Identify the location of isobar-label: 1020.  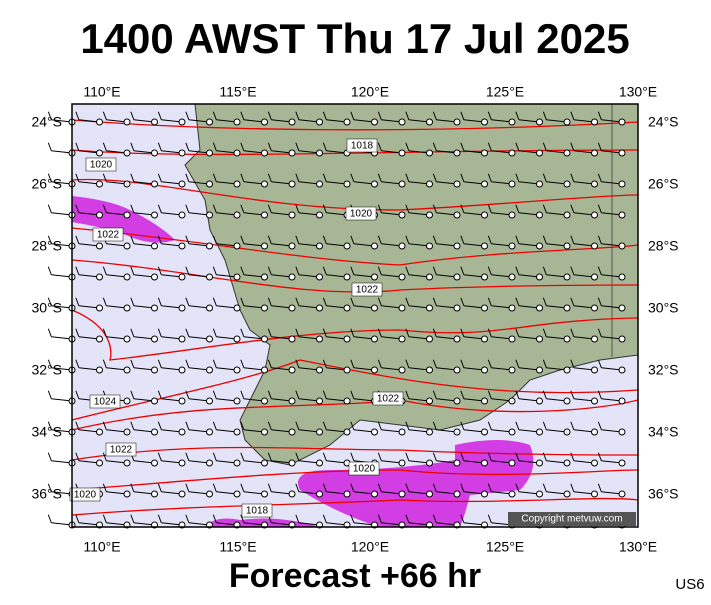
(361, 214).